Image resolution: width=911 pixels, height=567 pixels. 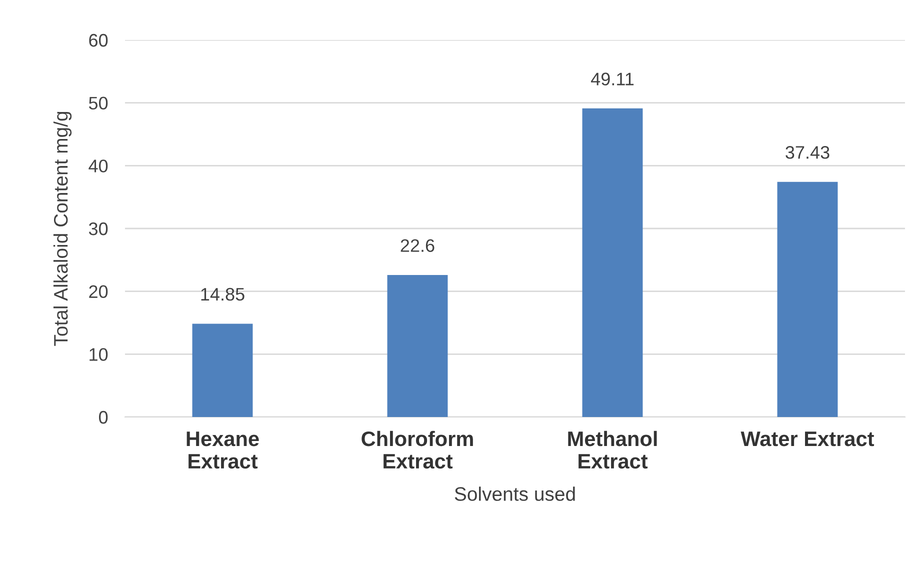 What do you see at coordinates (222, 294) in the screenshot?
I see `data-label: 14.85` at bounding box center [222, 294].